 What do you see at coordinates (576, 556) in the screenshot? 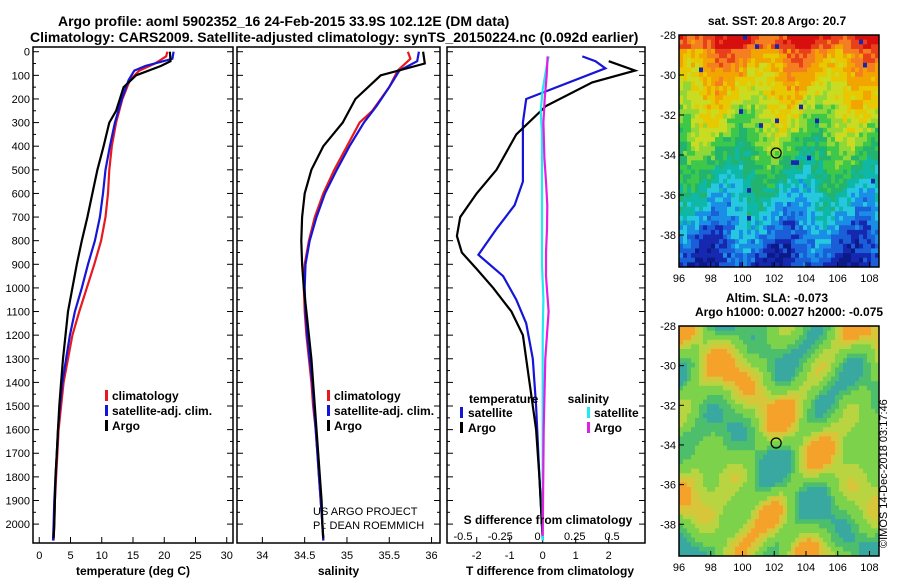
I see `x-tick-label: 1` at bounding box center [576, 556].